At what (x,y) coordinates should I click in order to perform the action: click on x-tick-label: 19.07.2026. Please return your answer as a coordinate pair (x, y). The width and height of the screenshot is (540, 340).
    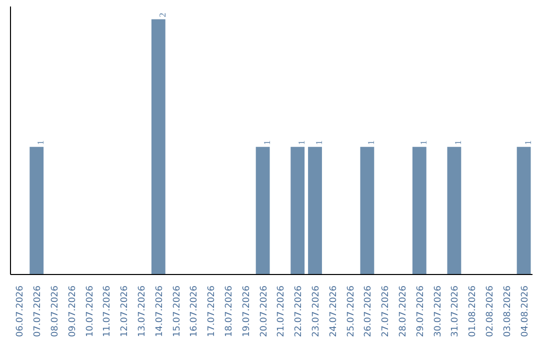
    Looking at the image, I should click on (247, 311).